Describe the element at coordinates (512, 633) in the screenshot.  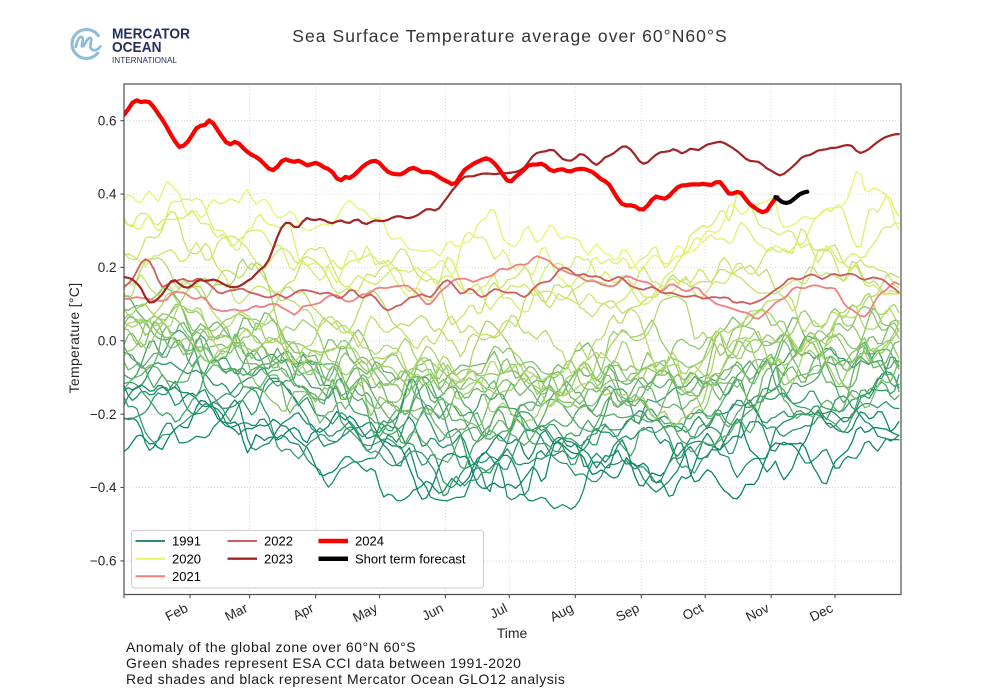
I see `svg-text: Time` at that location.